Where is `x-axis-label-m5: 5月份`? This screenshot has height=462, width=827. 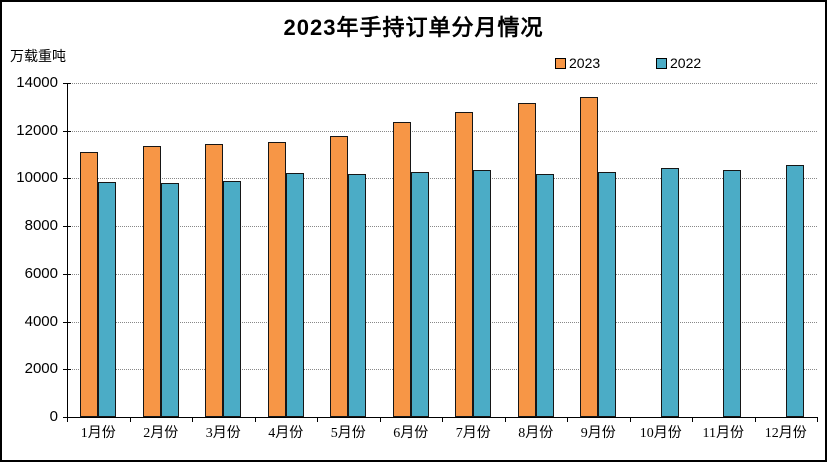 x-axis-label-m5: 5月份 is located at coordinates (348, 433).